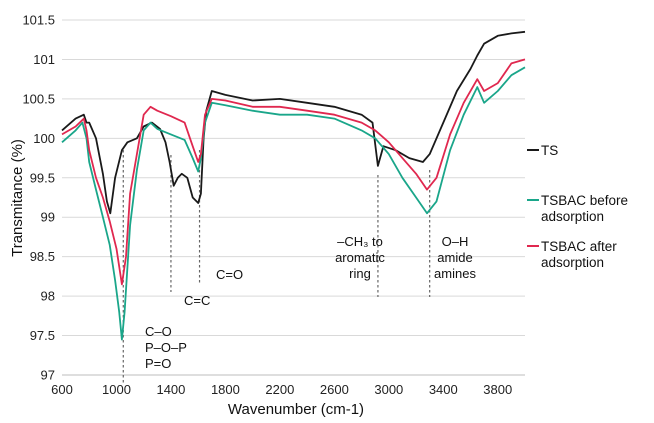 This screenshot has height=423, width=654. What do you see at coordinates (579, 246) in the screenshot?
I see `legend-label: TSBAC after` at bounding box center [579, 246].